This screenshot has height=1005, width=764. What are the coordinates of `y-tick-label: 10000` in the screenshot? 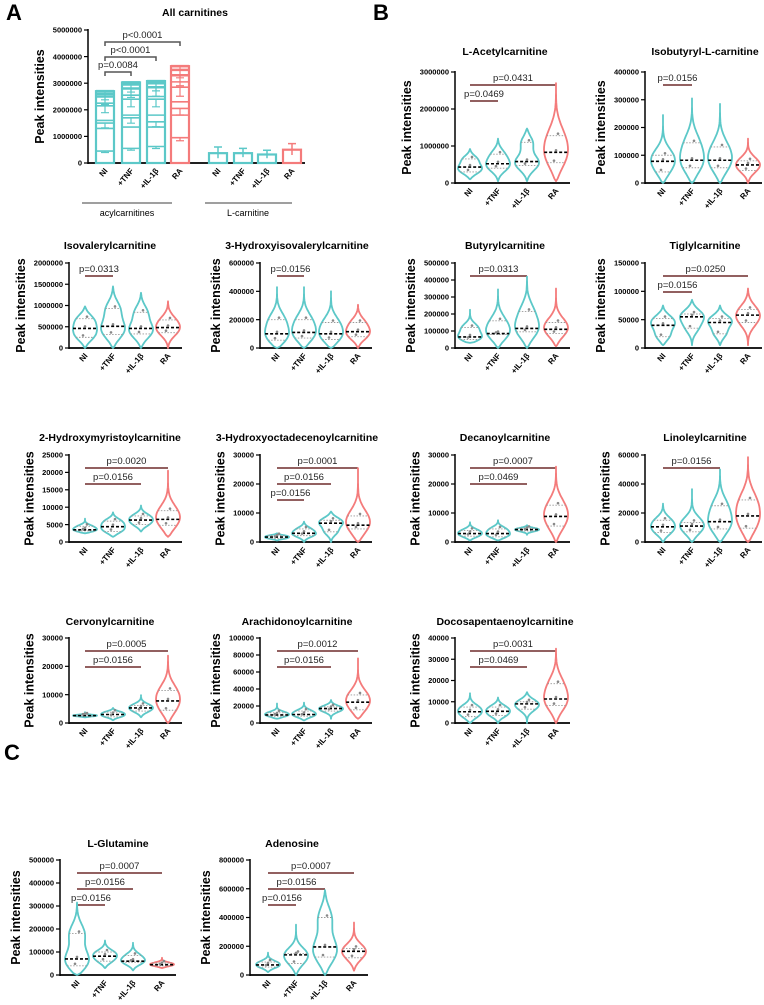 It's located at (52, 694).